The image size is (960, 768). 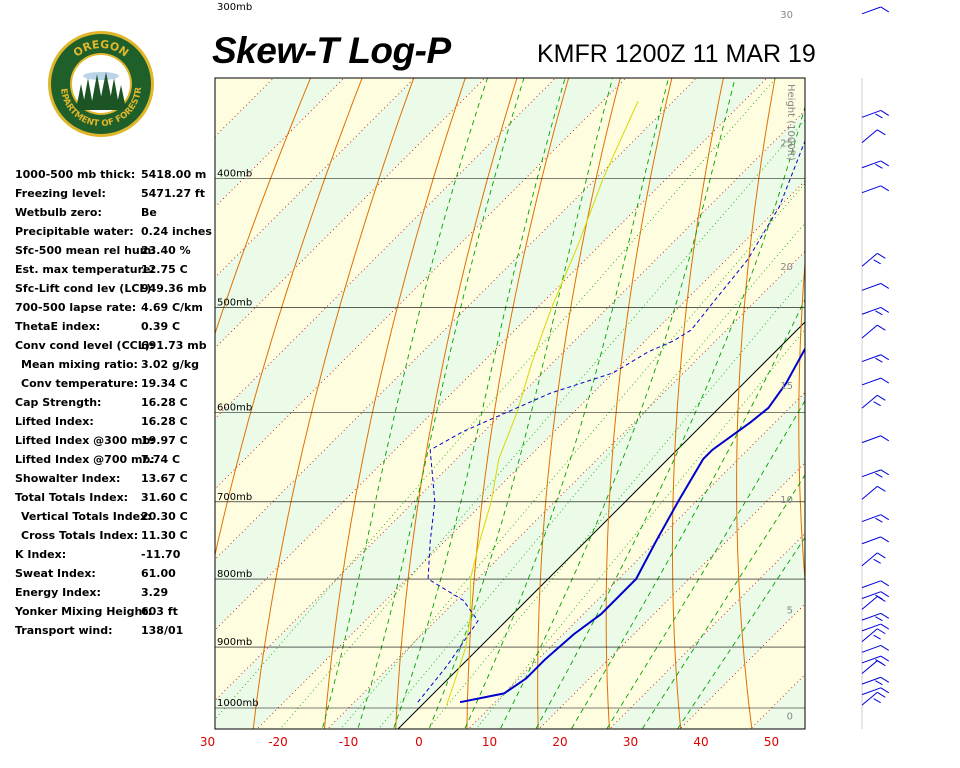 I want to click on stat-value: 12.75 C, so click(x=164, y=269).